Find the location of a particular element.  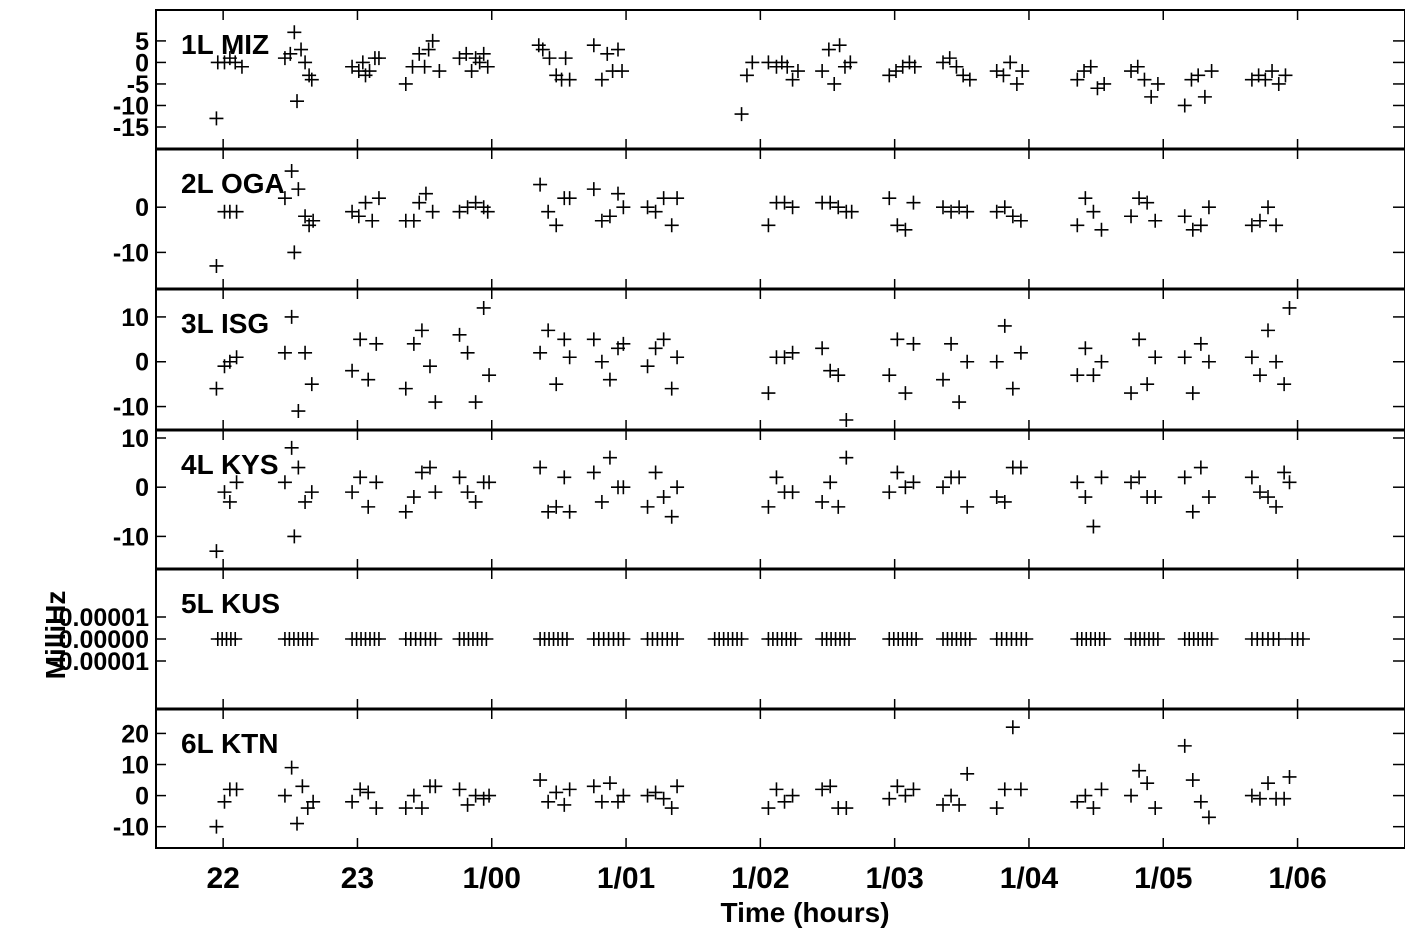

y-tick-label: -15 is located at coordinates (131, 128).